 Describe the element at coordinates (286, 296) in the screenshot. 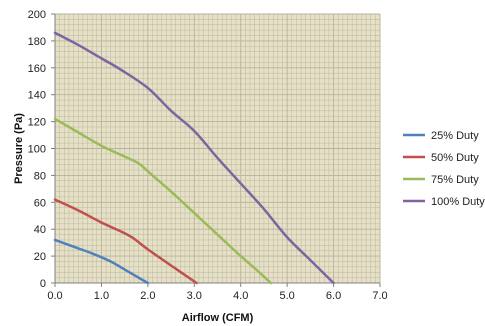

I see `x-tick-label: 5.0` at that location.